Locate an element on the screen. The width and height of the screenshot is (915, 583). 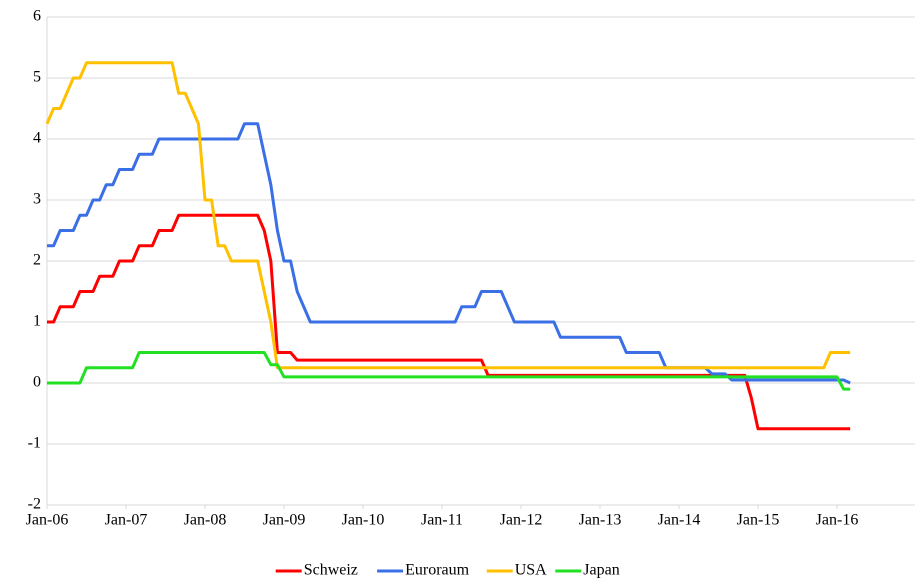
x-tick-label: Jan-16 is located at coordinates (837, 520).